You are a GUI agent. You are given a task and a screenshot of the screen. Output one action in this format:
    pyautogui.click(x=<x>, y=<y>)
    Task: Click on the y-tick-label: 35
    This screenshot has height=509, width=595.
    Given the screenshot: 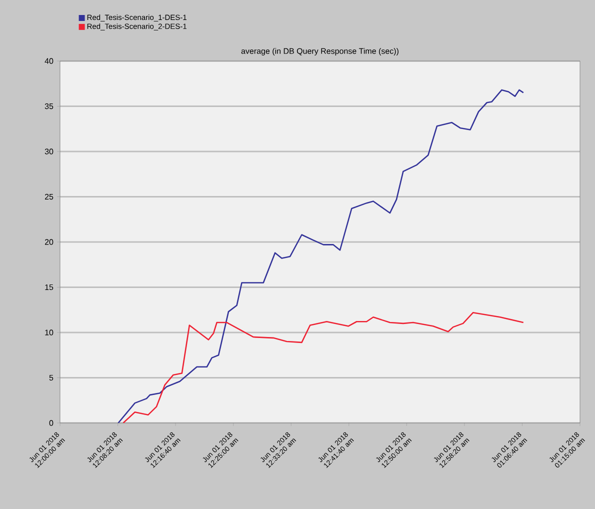 What is the action you would take?
    pyautogui.click(x=49, y=106)
    